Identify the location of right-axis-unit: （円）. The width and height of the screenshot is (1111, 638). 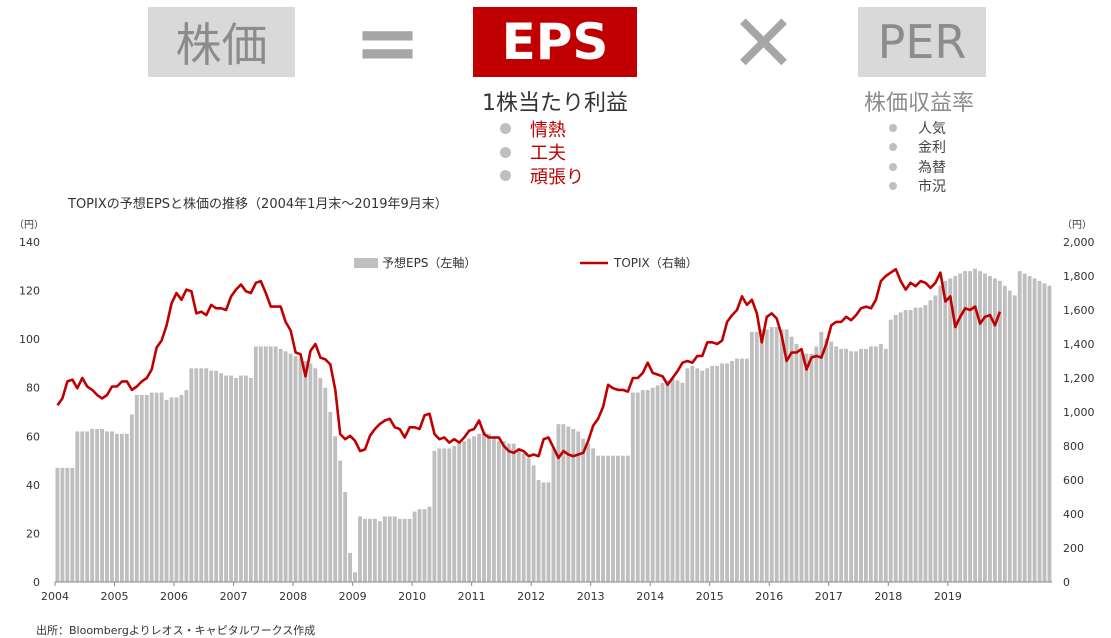
(1077, 225).